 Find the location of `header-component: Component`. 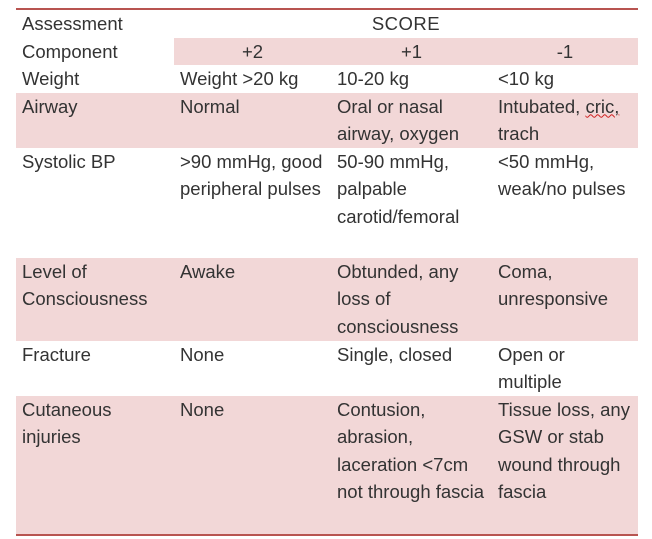

header-component: Component is located at coordinates (95, 51).